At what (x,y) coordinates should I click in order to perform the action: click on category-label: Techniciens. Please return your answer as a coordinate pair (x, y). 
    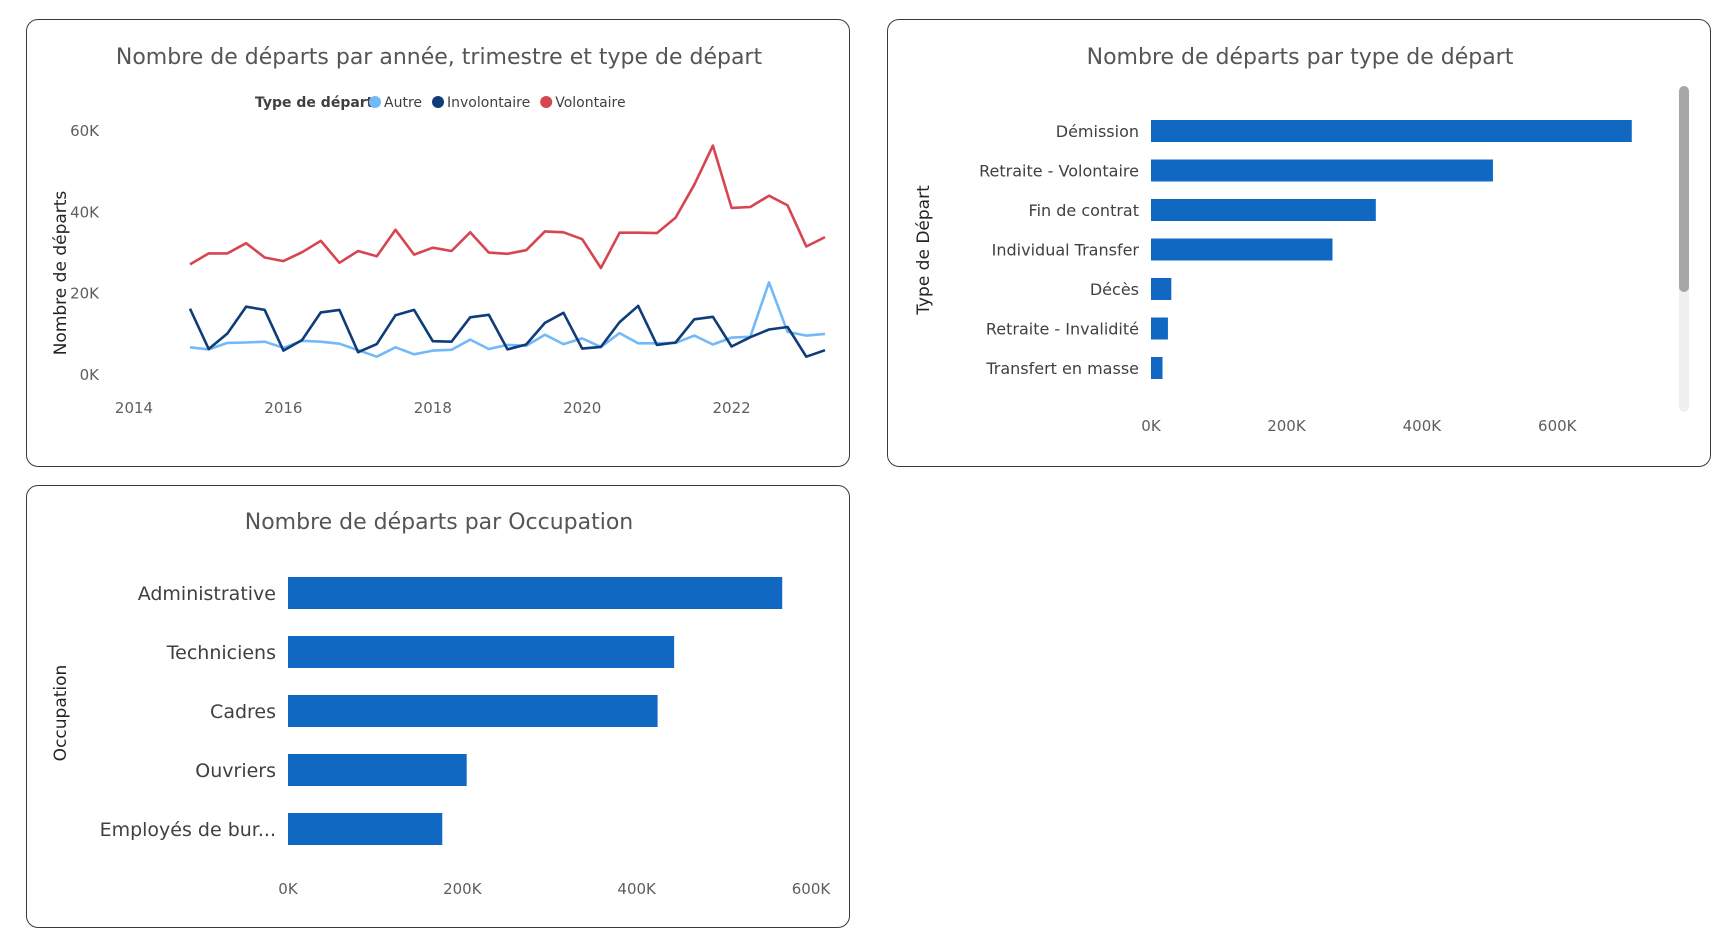
    Looking at the image, I should click on (221, 653).